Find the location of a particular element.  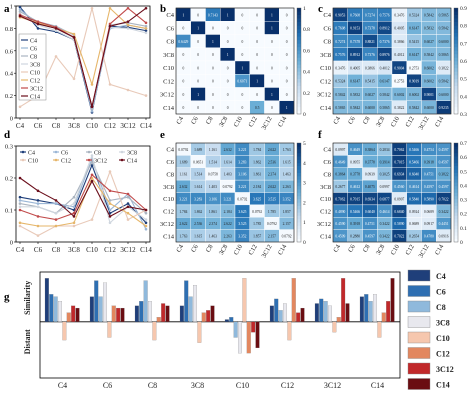

cell-label: 0.3778 is located at coordinates (370, 162).